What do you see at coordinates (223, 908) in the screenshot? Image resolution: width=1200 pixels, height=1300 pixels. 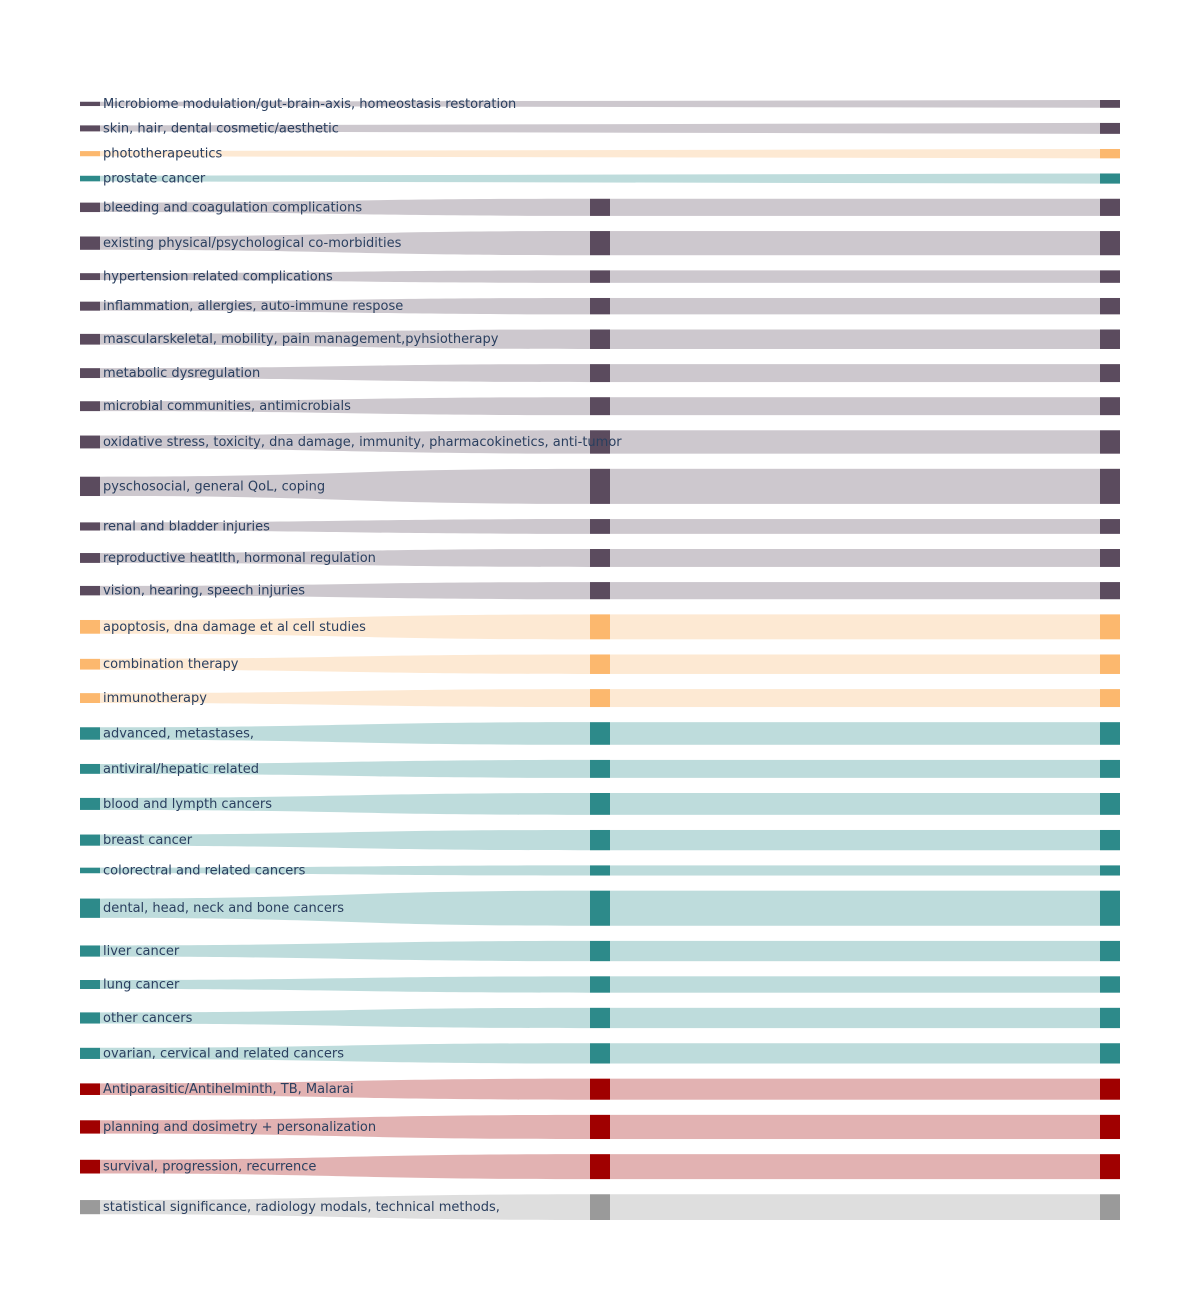 I see `sankey-node-label: dental, head, neck and bone cancers` at bounding box center [223, 908].